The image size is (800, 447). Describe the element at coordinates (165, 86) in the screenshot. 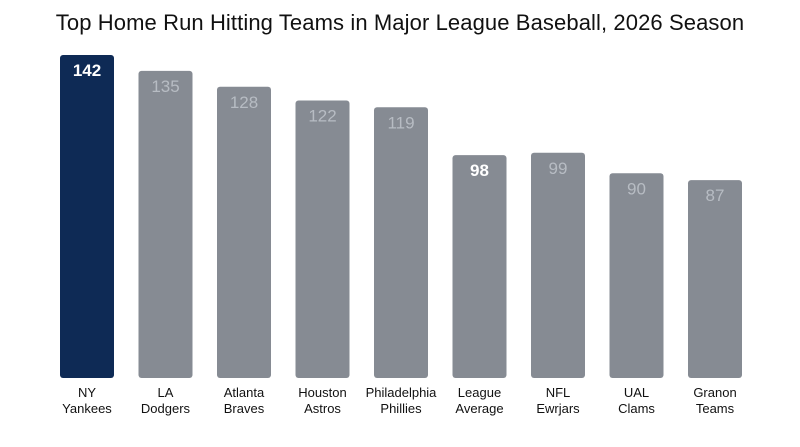

I see `bar-value-label-1: 135` at that location.